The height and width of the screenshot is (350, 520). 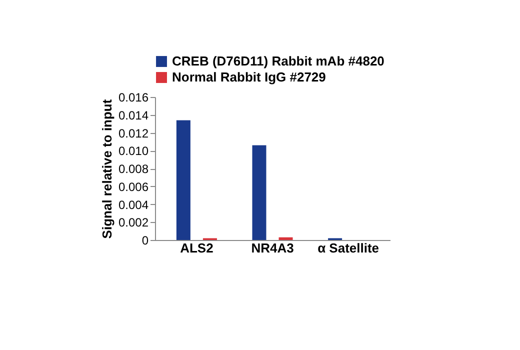 What do you see at coordinates (106, 168) in the screenshot?
I see `y-axis-title: Signal relative to input` at bounding box center [106, 168].